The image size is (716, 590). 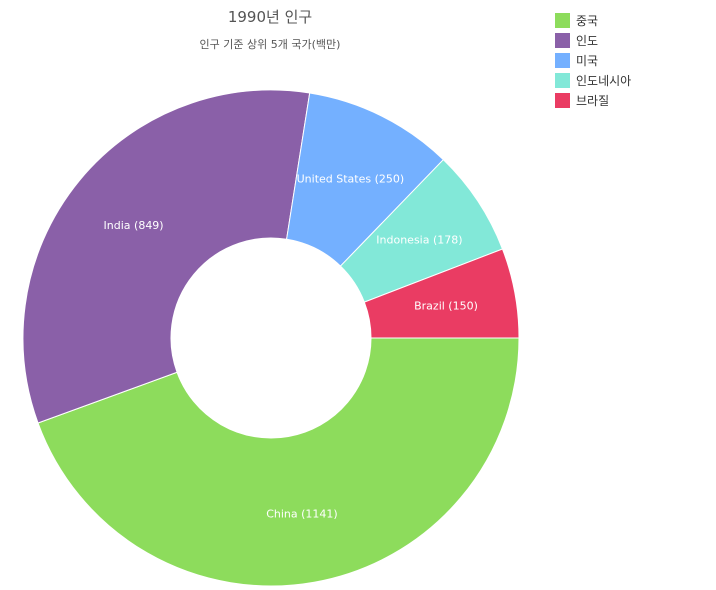 What do you see at coordinates (446, 306) in the screenshot?
I see `slice-label-4: Brazil (150)` at bounding box center [446, 306].